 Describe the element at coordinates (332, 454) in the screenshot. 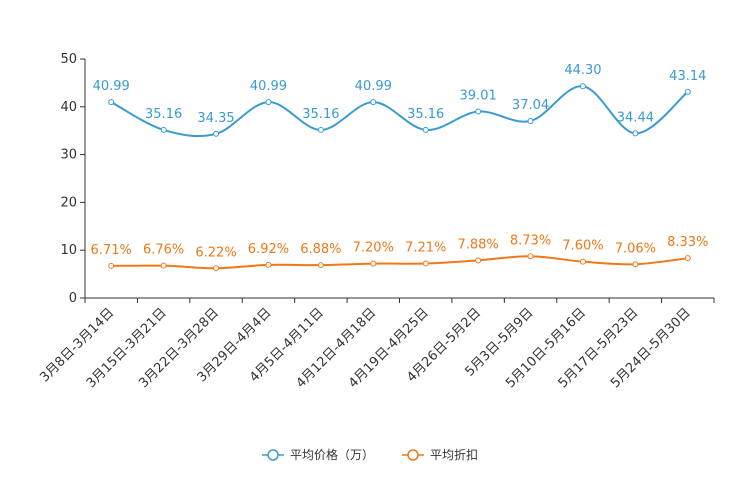

I see `legend-label: 平均价格（万）` at that location.